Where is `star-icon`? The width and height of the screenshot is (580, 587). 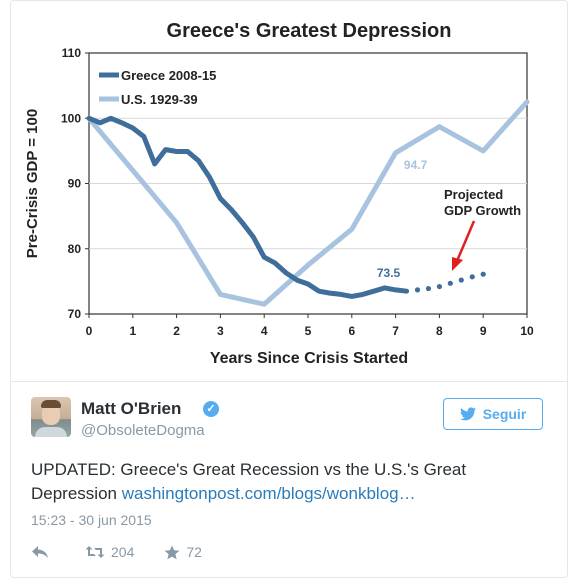
star-icon is located at coordinates (172, 552).